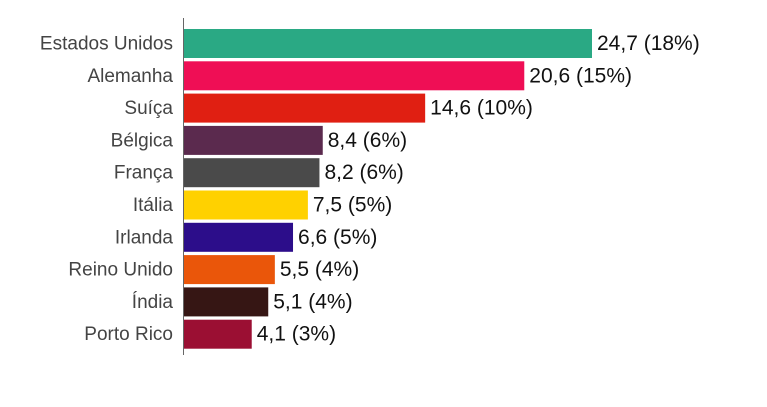 The width and height of the screenshot is (767, 407). Describe the element at coordinates (144, 237) in the screenshot. I see `category-label: Irlanda` at that location.